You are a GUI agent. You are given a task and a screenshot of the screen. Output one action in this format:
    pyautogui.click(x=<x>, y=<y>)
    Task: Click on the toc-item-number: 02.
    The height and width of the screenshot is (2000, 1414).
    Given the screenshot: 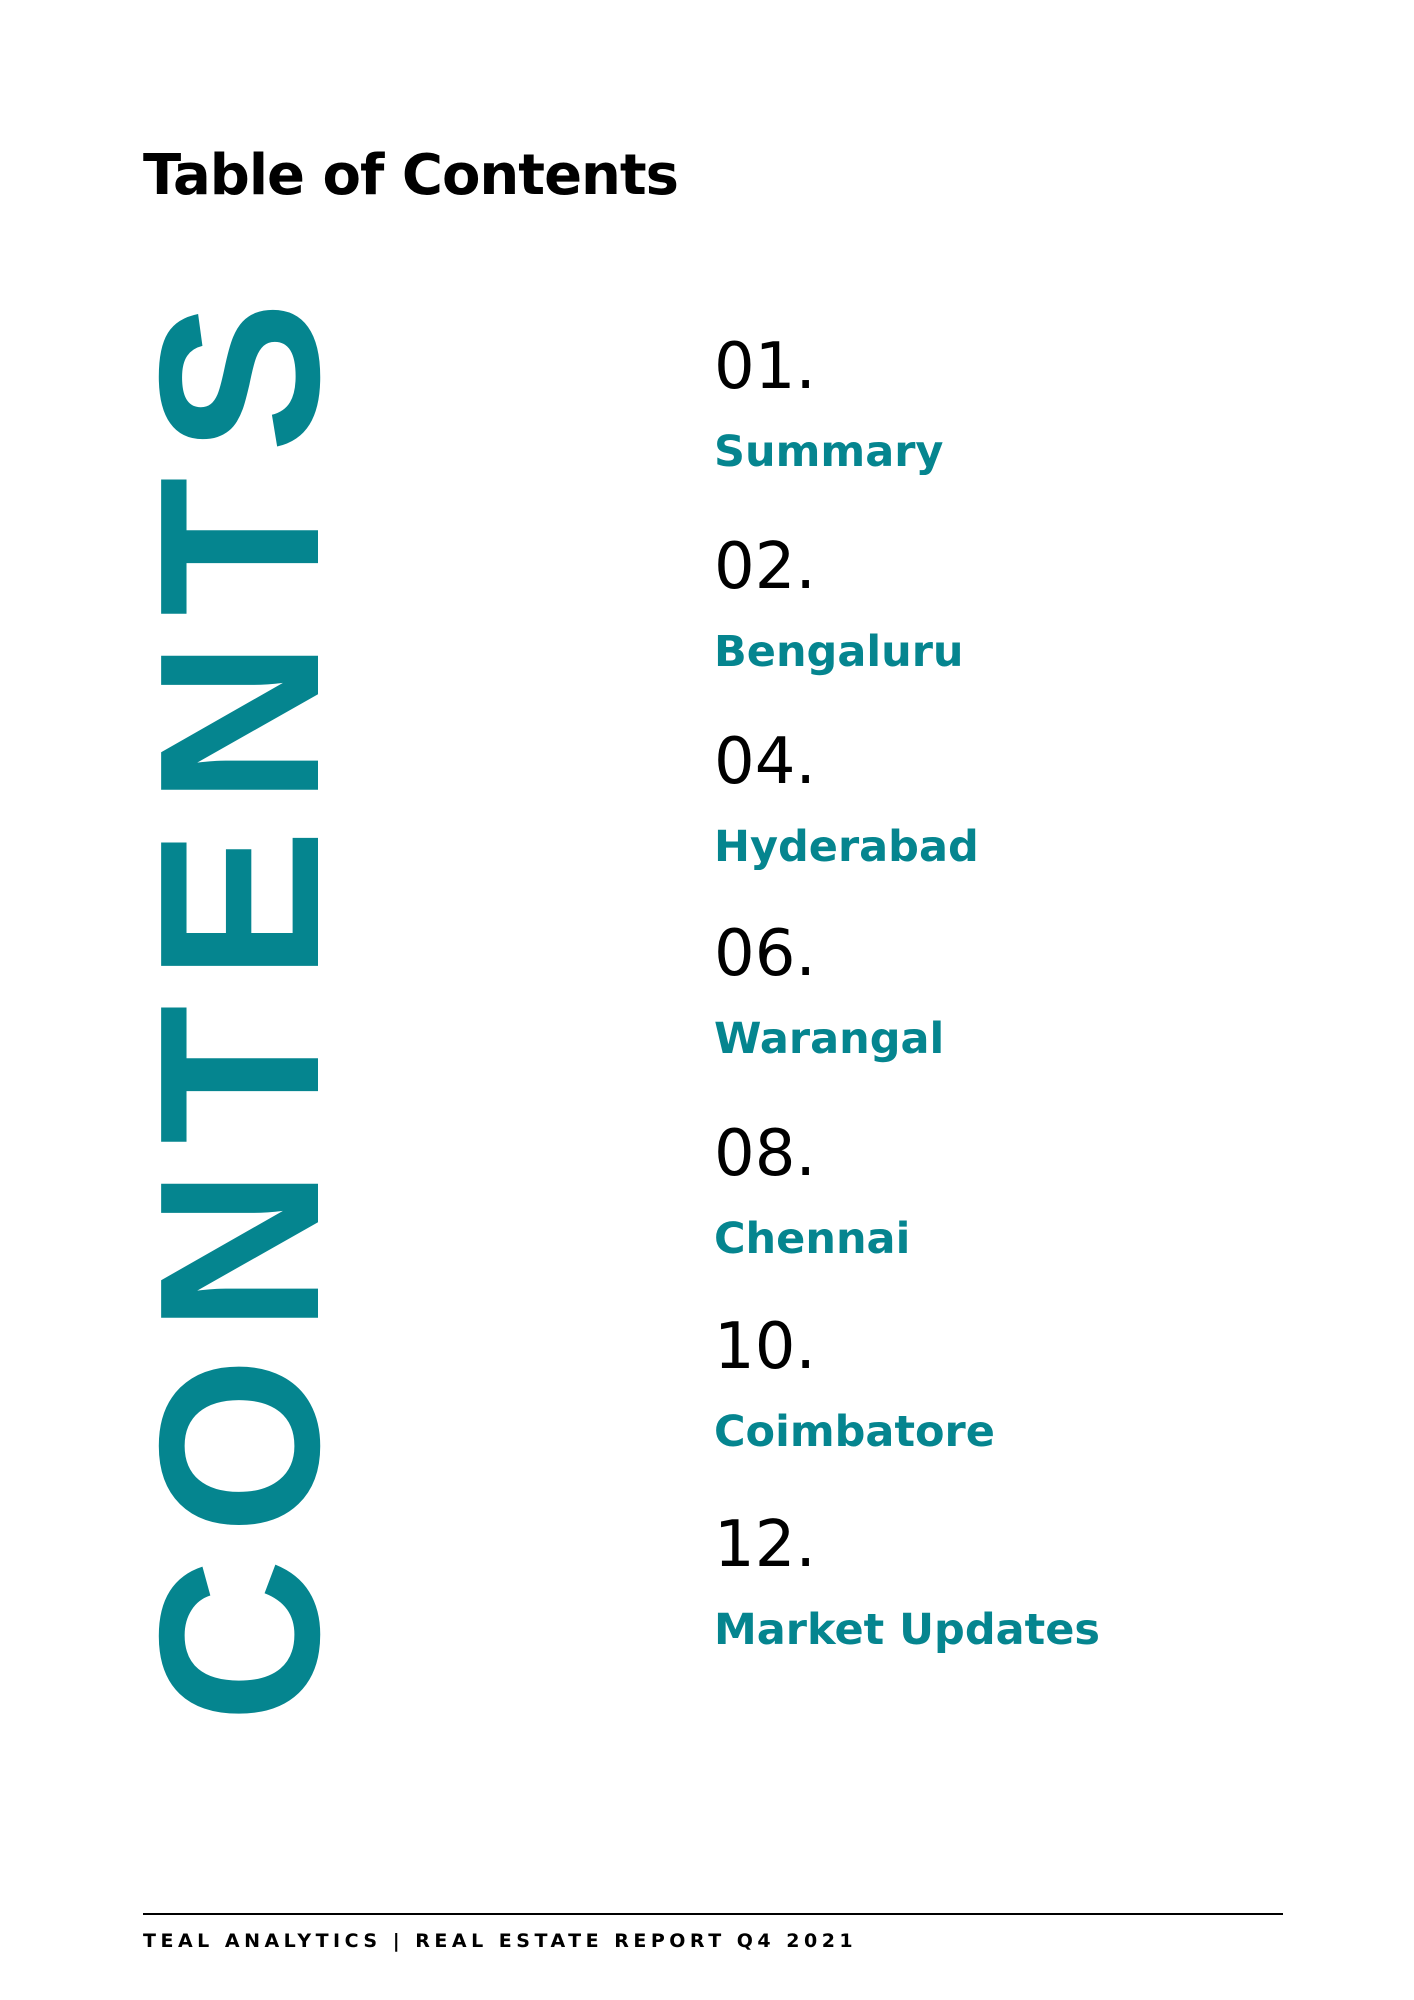 What is the action you would take?
    pyautogui.click(x=765, y=567)
    